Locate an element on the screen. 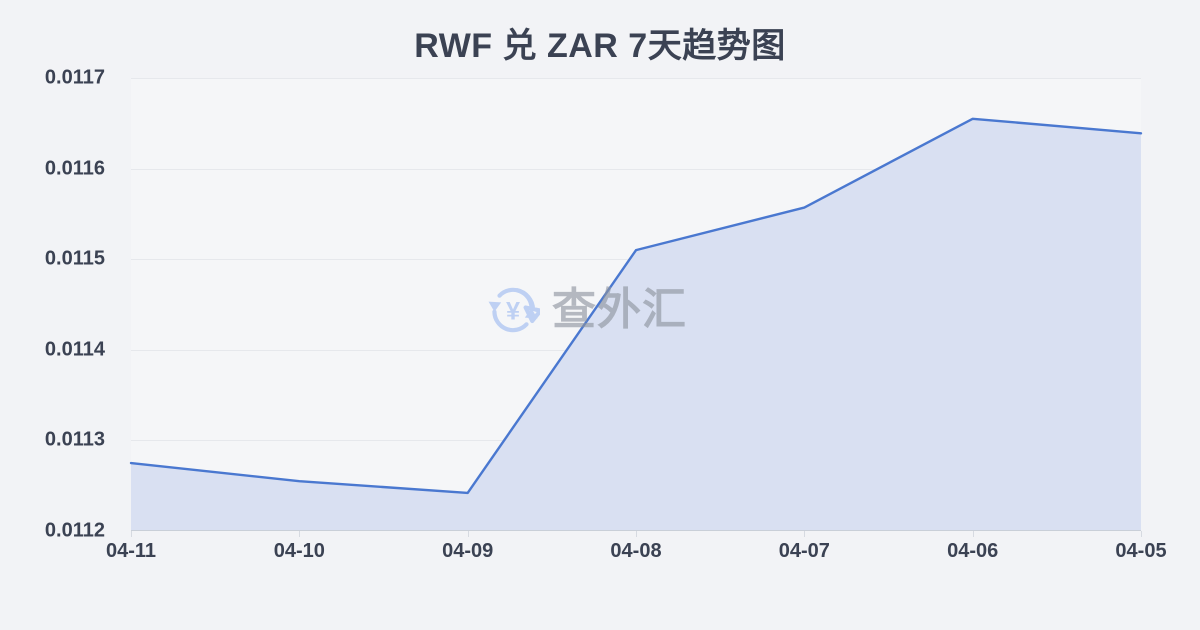 The image size is (1200, 630). x-axis-tick-label: 04-10 is located at coordinates (299, 551).